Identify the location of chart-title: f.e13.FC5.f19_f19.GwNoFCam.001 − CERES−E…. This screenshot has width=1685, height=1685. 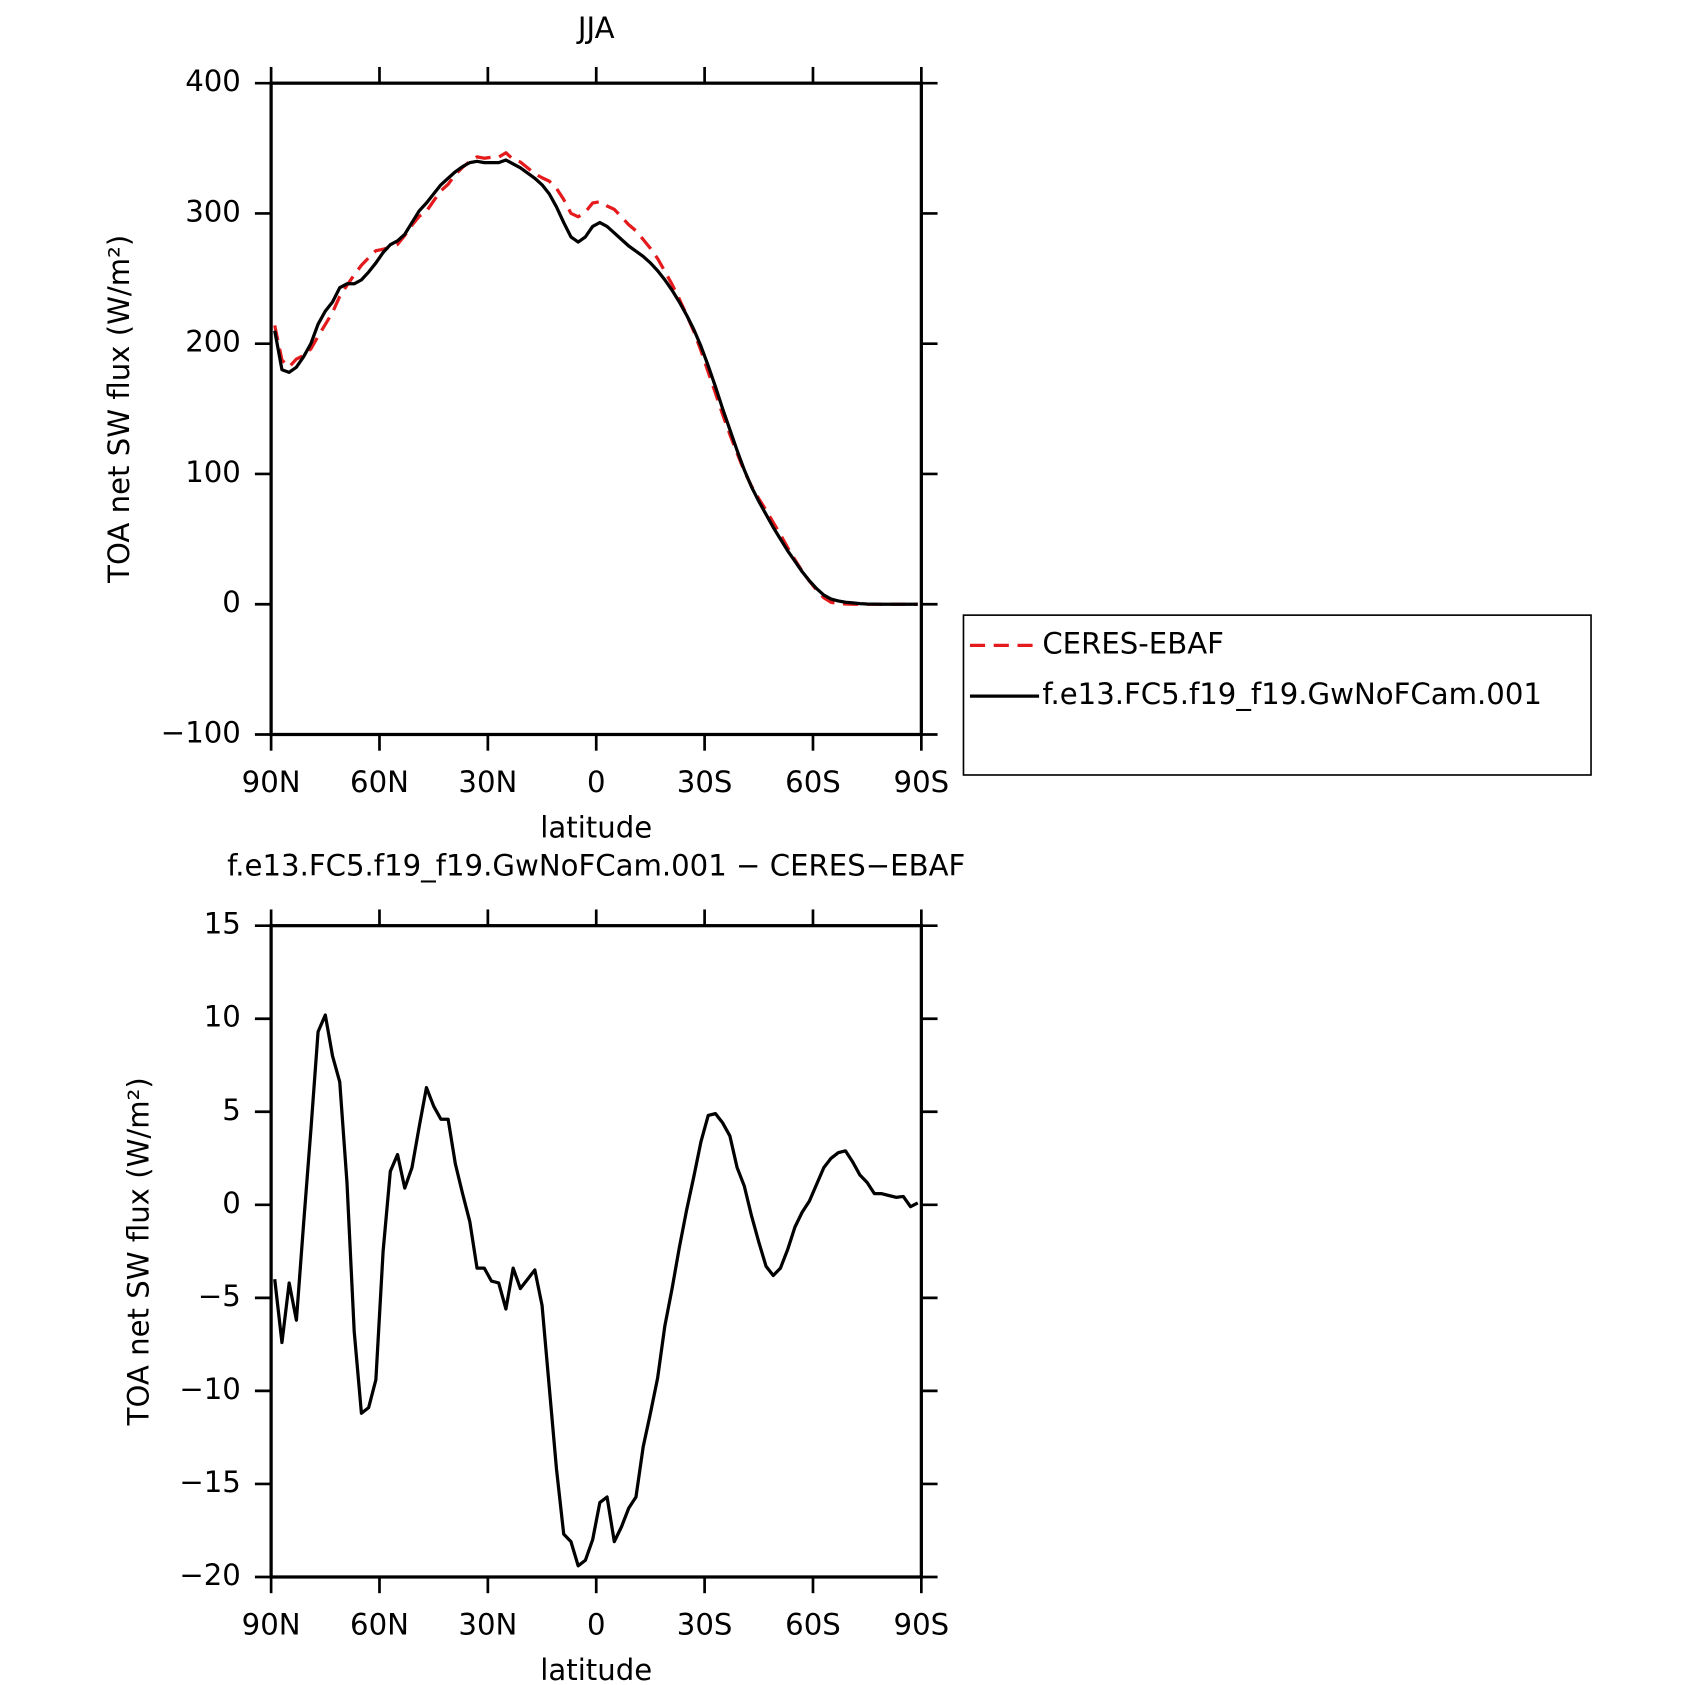
(596, 865).